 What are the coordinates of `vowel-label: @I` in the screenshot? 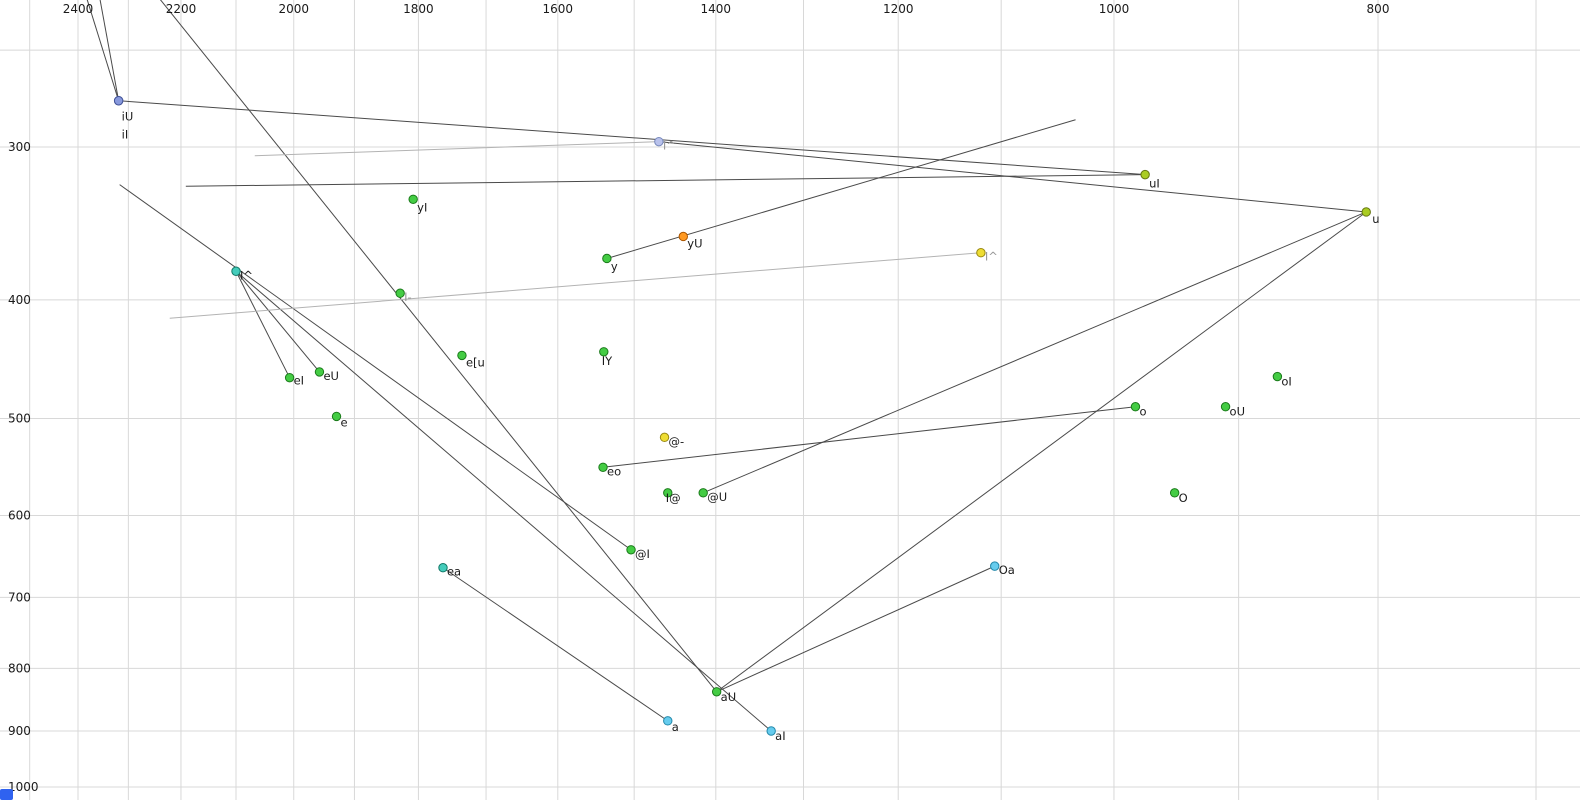 It's located at (642, 554).